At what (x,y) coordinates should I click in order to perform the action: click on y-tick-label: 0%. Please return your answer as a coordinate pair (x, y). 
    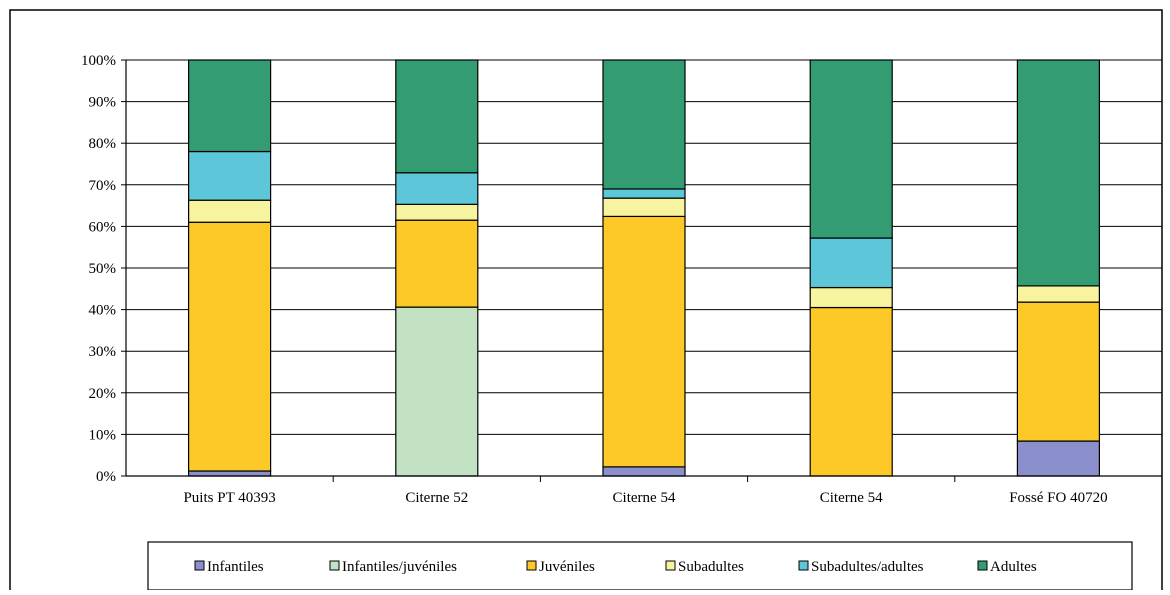
    Looking at the image, I should click on (106, 477).